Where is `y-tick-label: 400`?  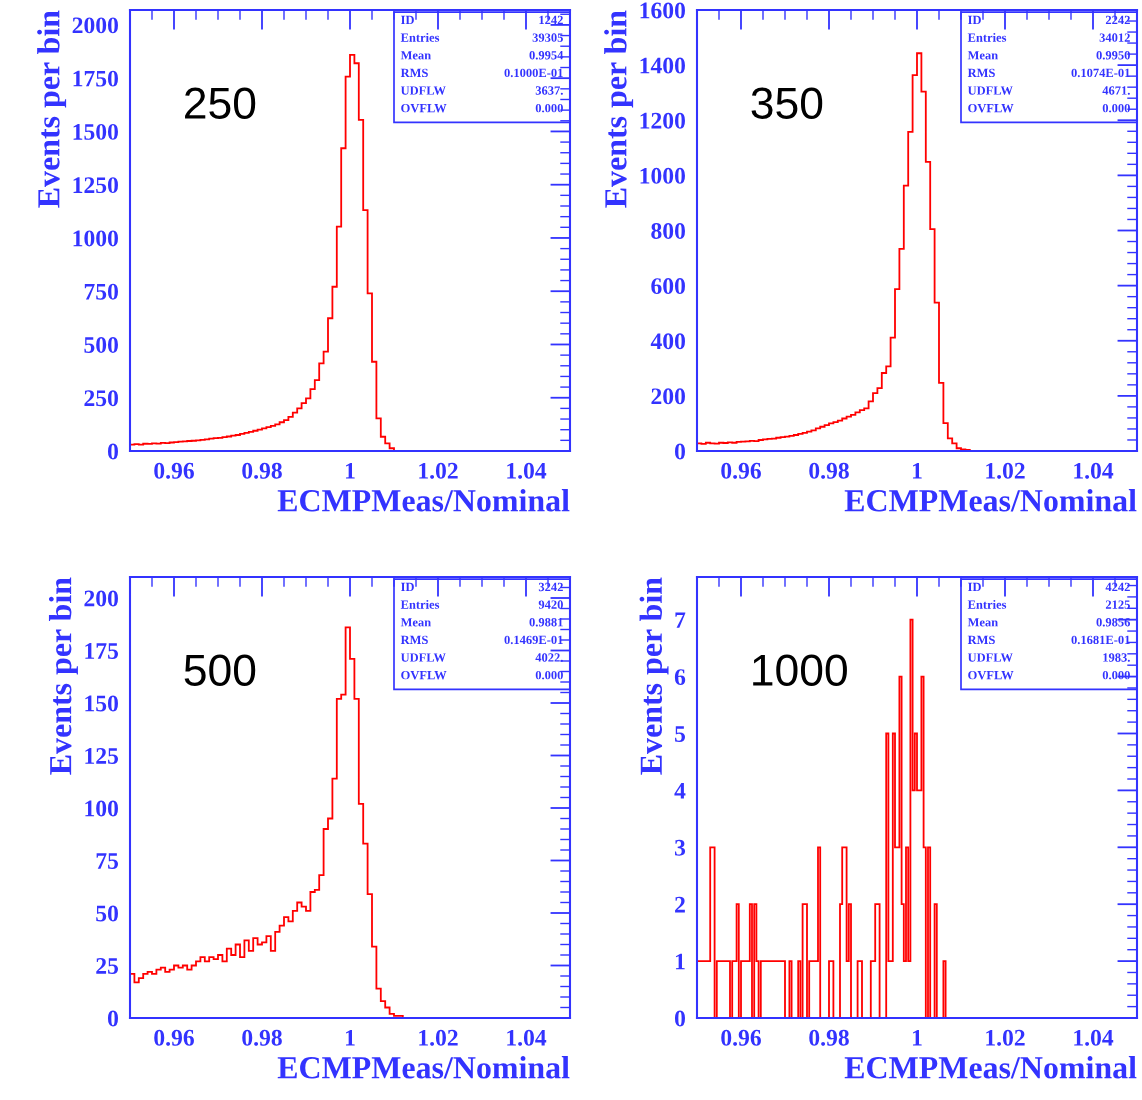 y-tick-label: 400 is located at coordinates (667, 341).